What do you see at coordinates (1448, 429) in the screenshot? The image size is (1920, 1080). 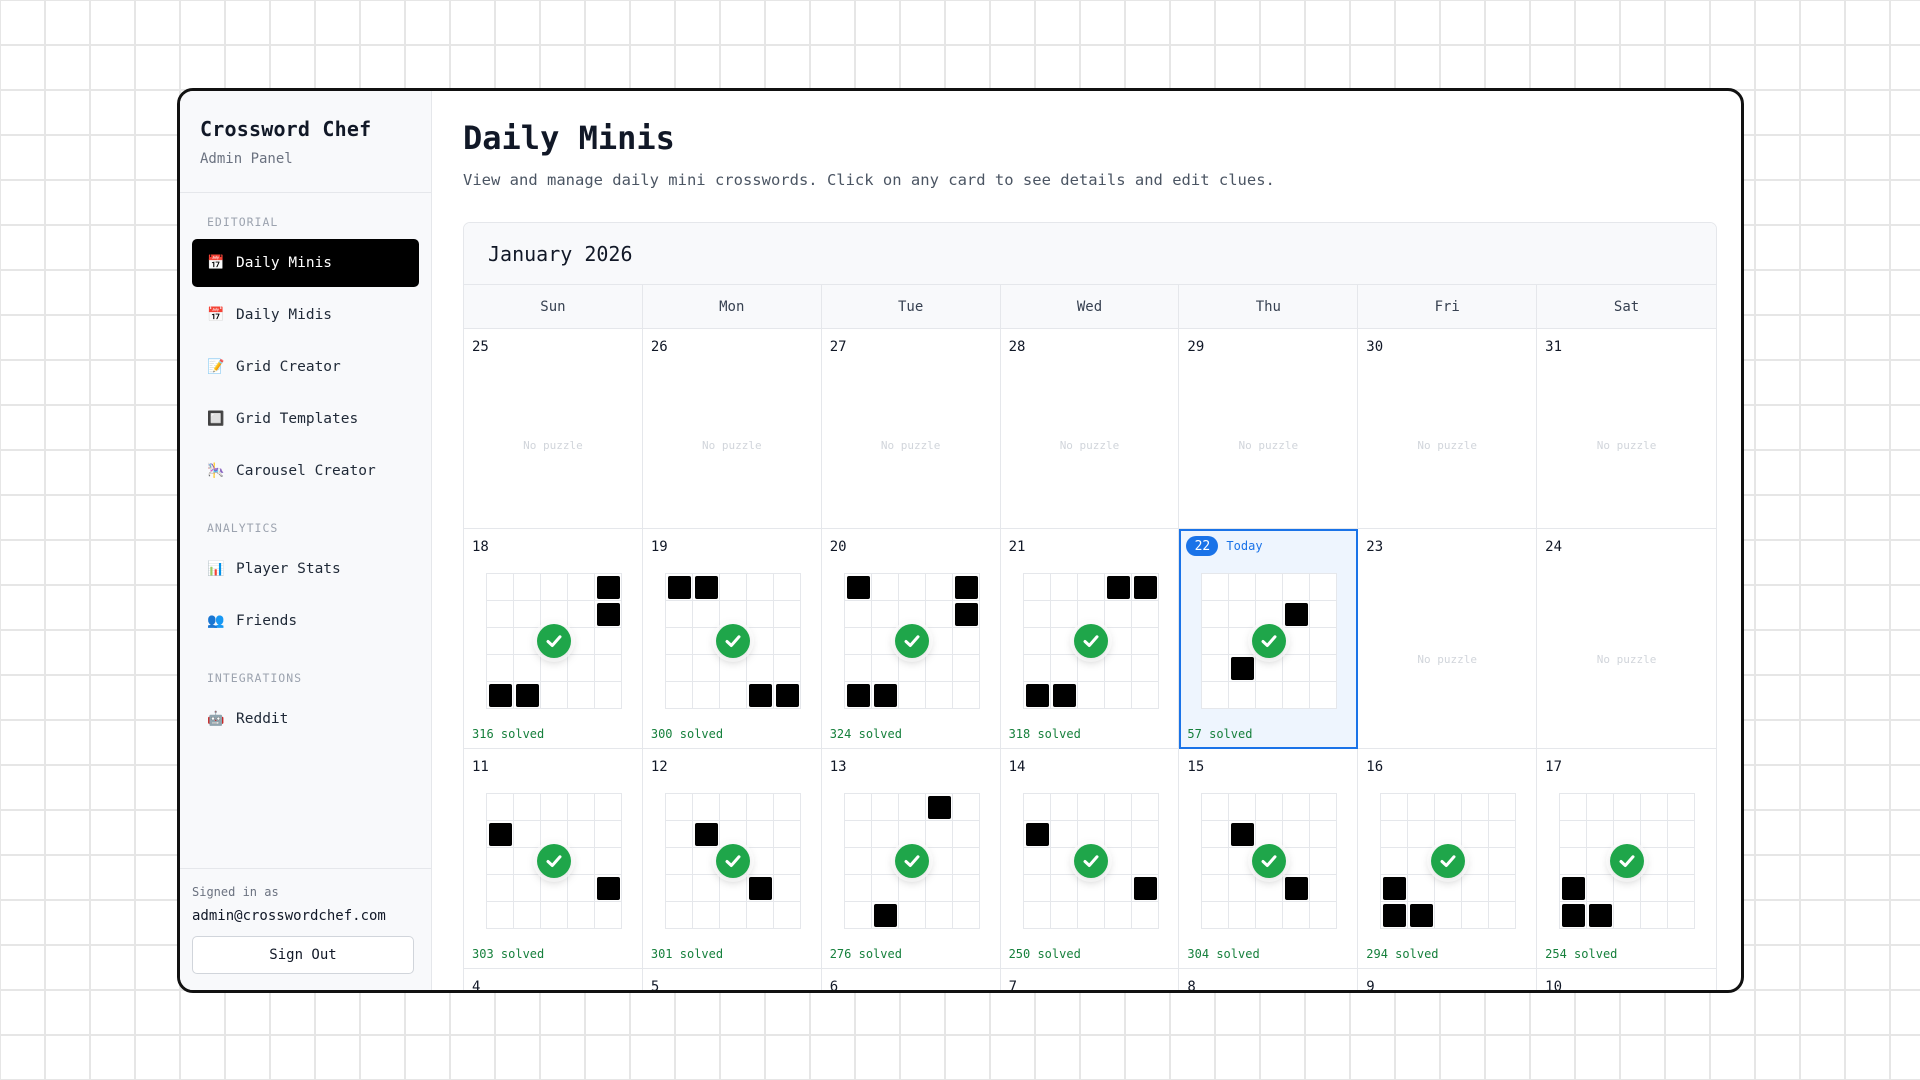 I see `day-card: 30 No puzzle` at bounding box center [1448, 429].